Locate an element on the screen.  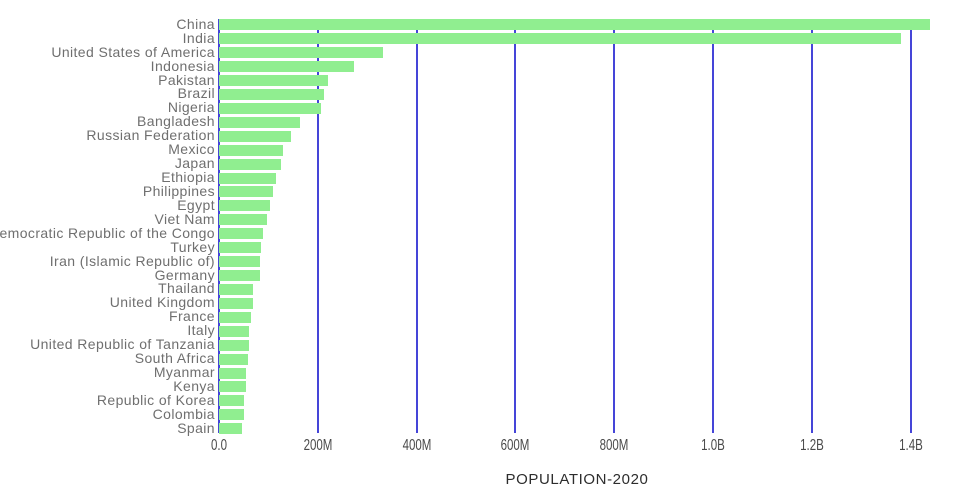
y-axis-label: Republic of Korea is located at coordinates (155, 400).